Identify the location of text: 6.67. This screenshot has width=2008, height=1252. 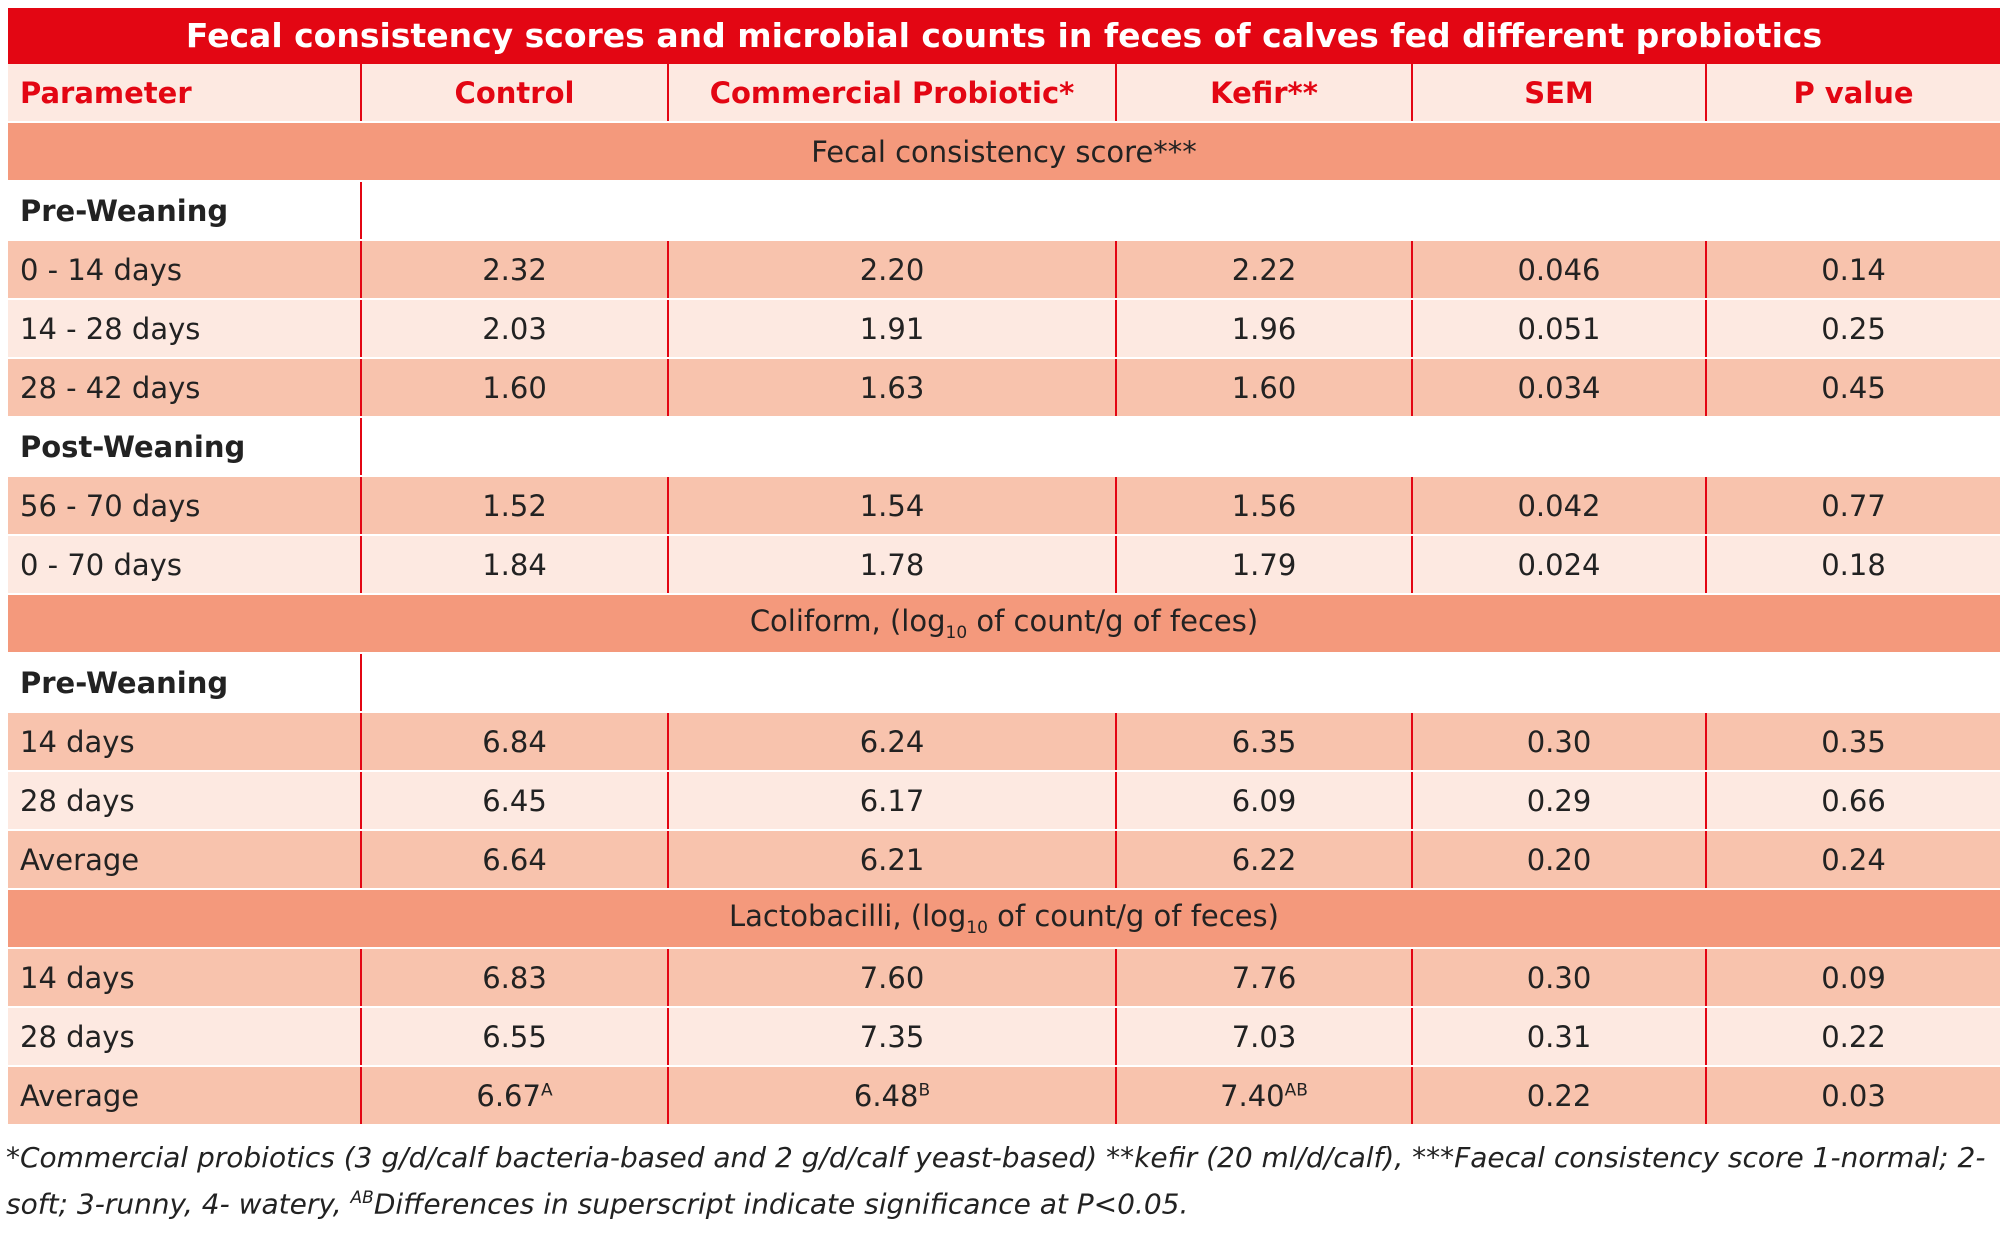
(508, 1095).